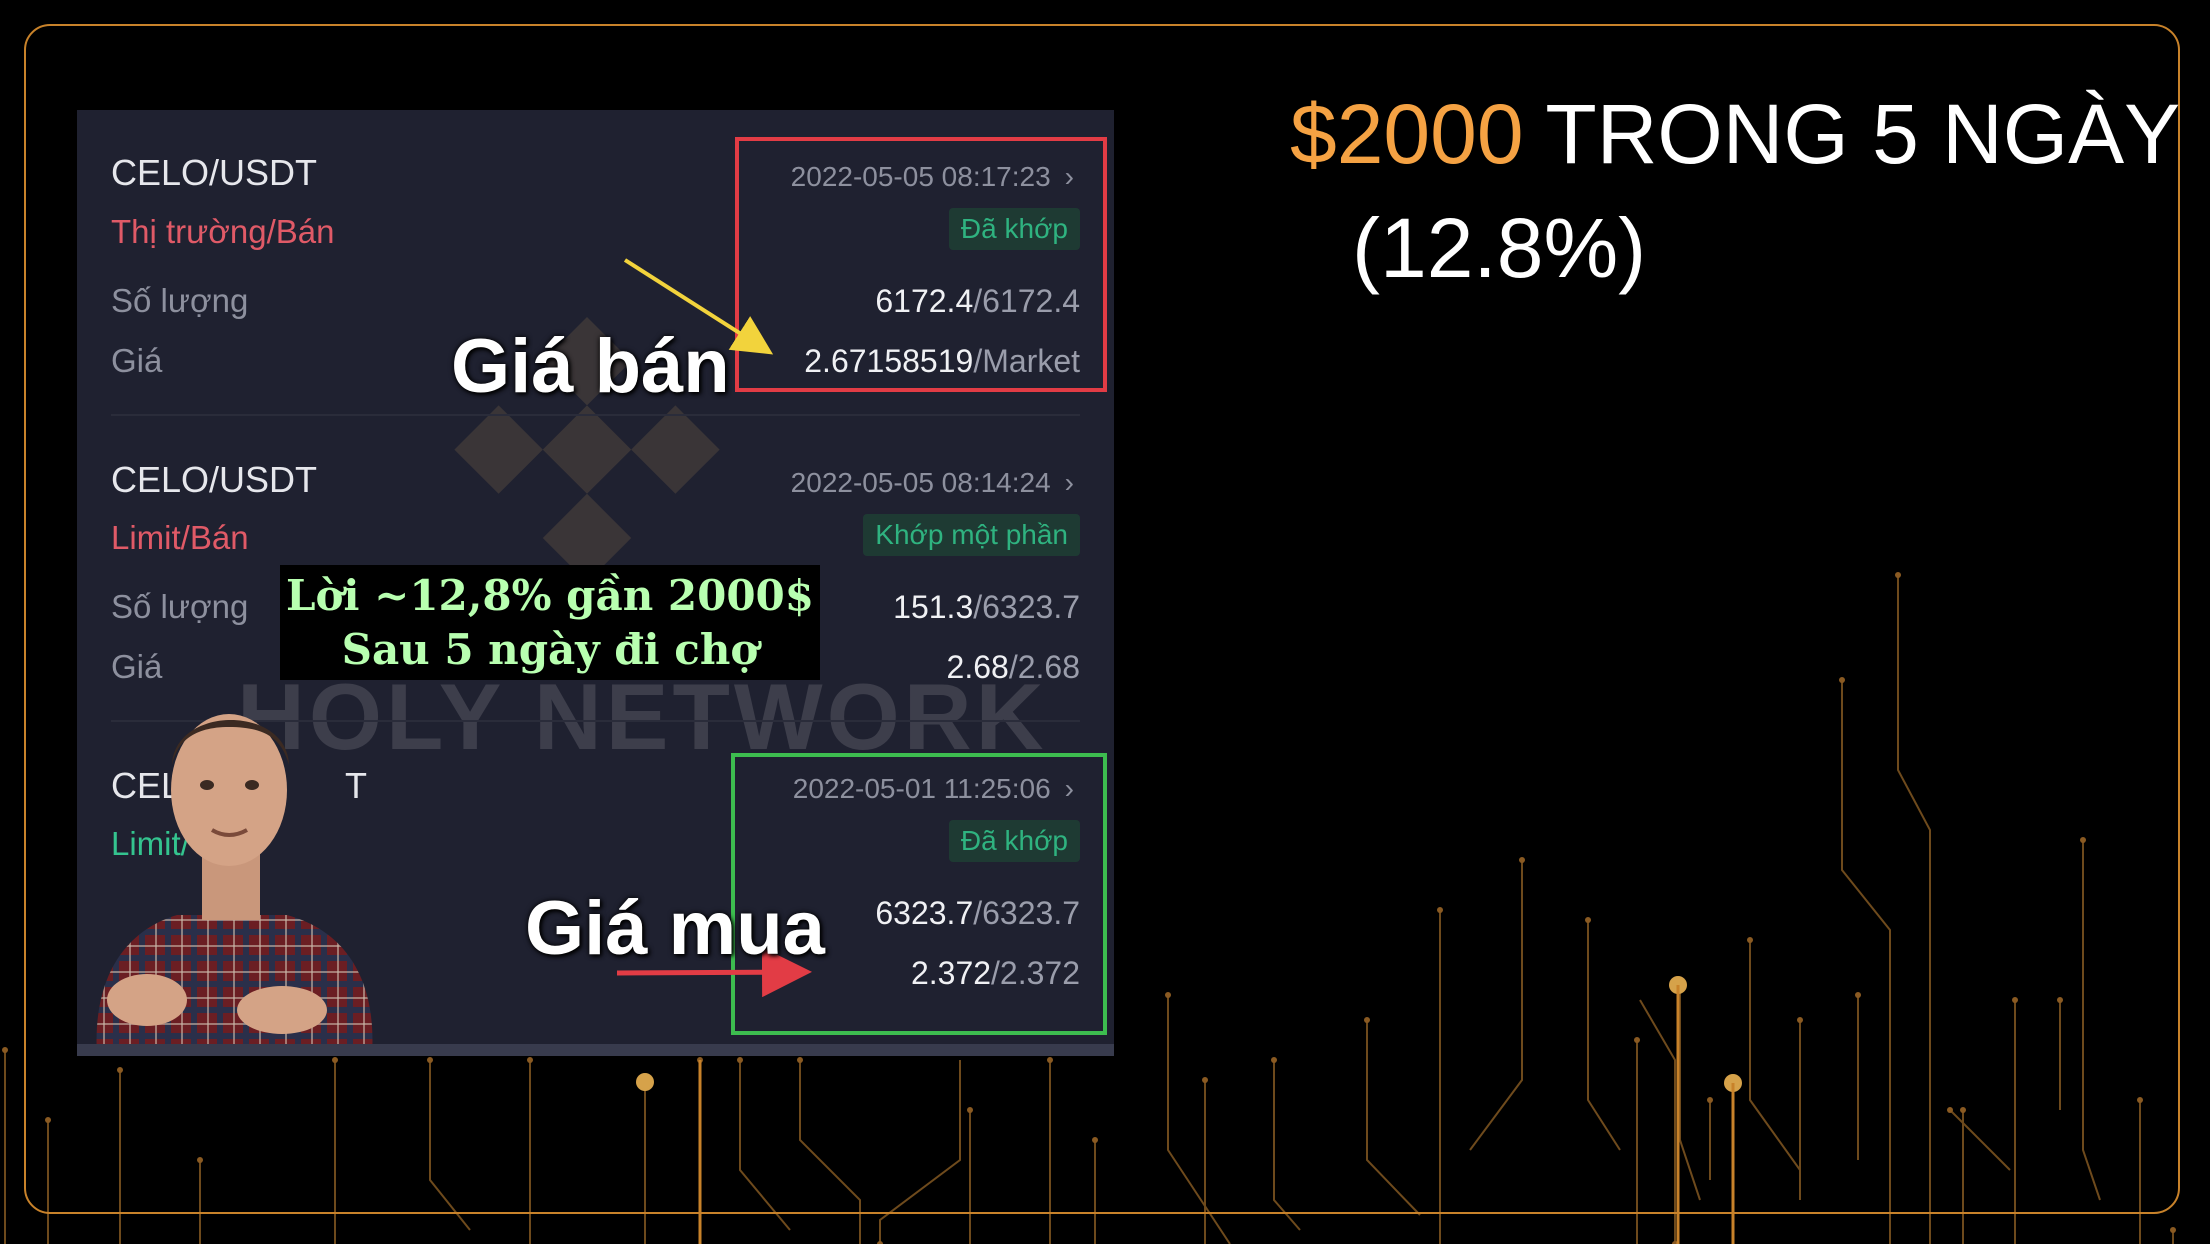 This screenshot has width=2210, height=1244. I want to click on order-2-price: 2.68, so click(977, 667).